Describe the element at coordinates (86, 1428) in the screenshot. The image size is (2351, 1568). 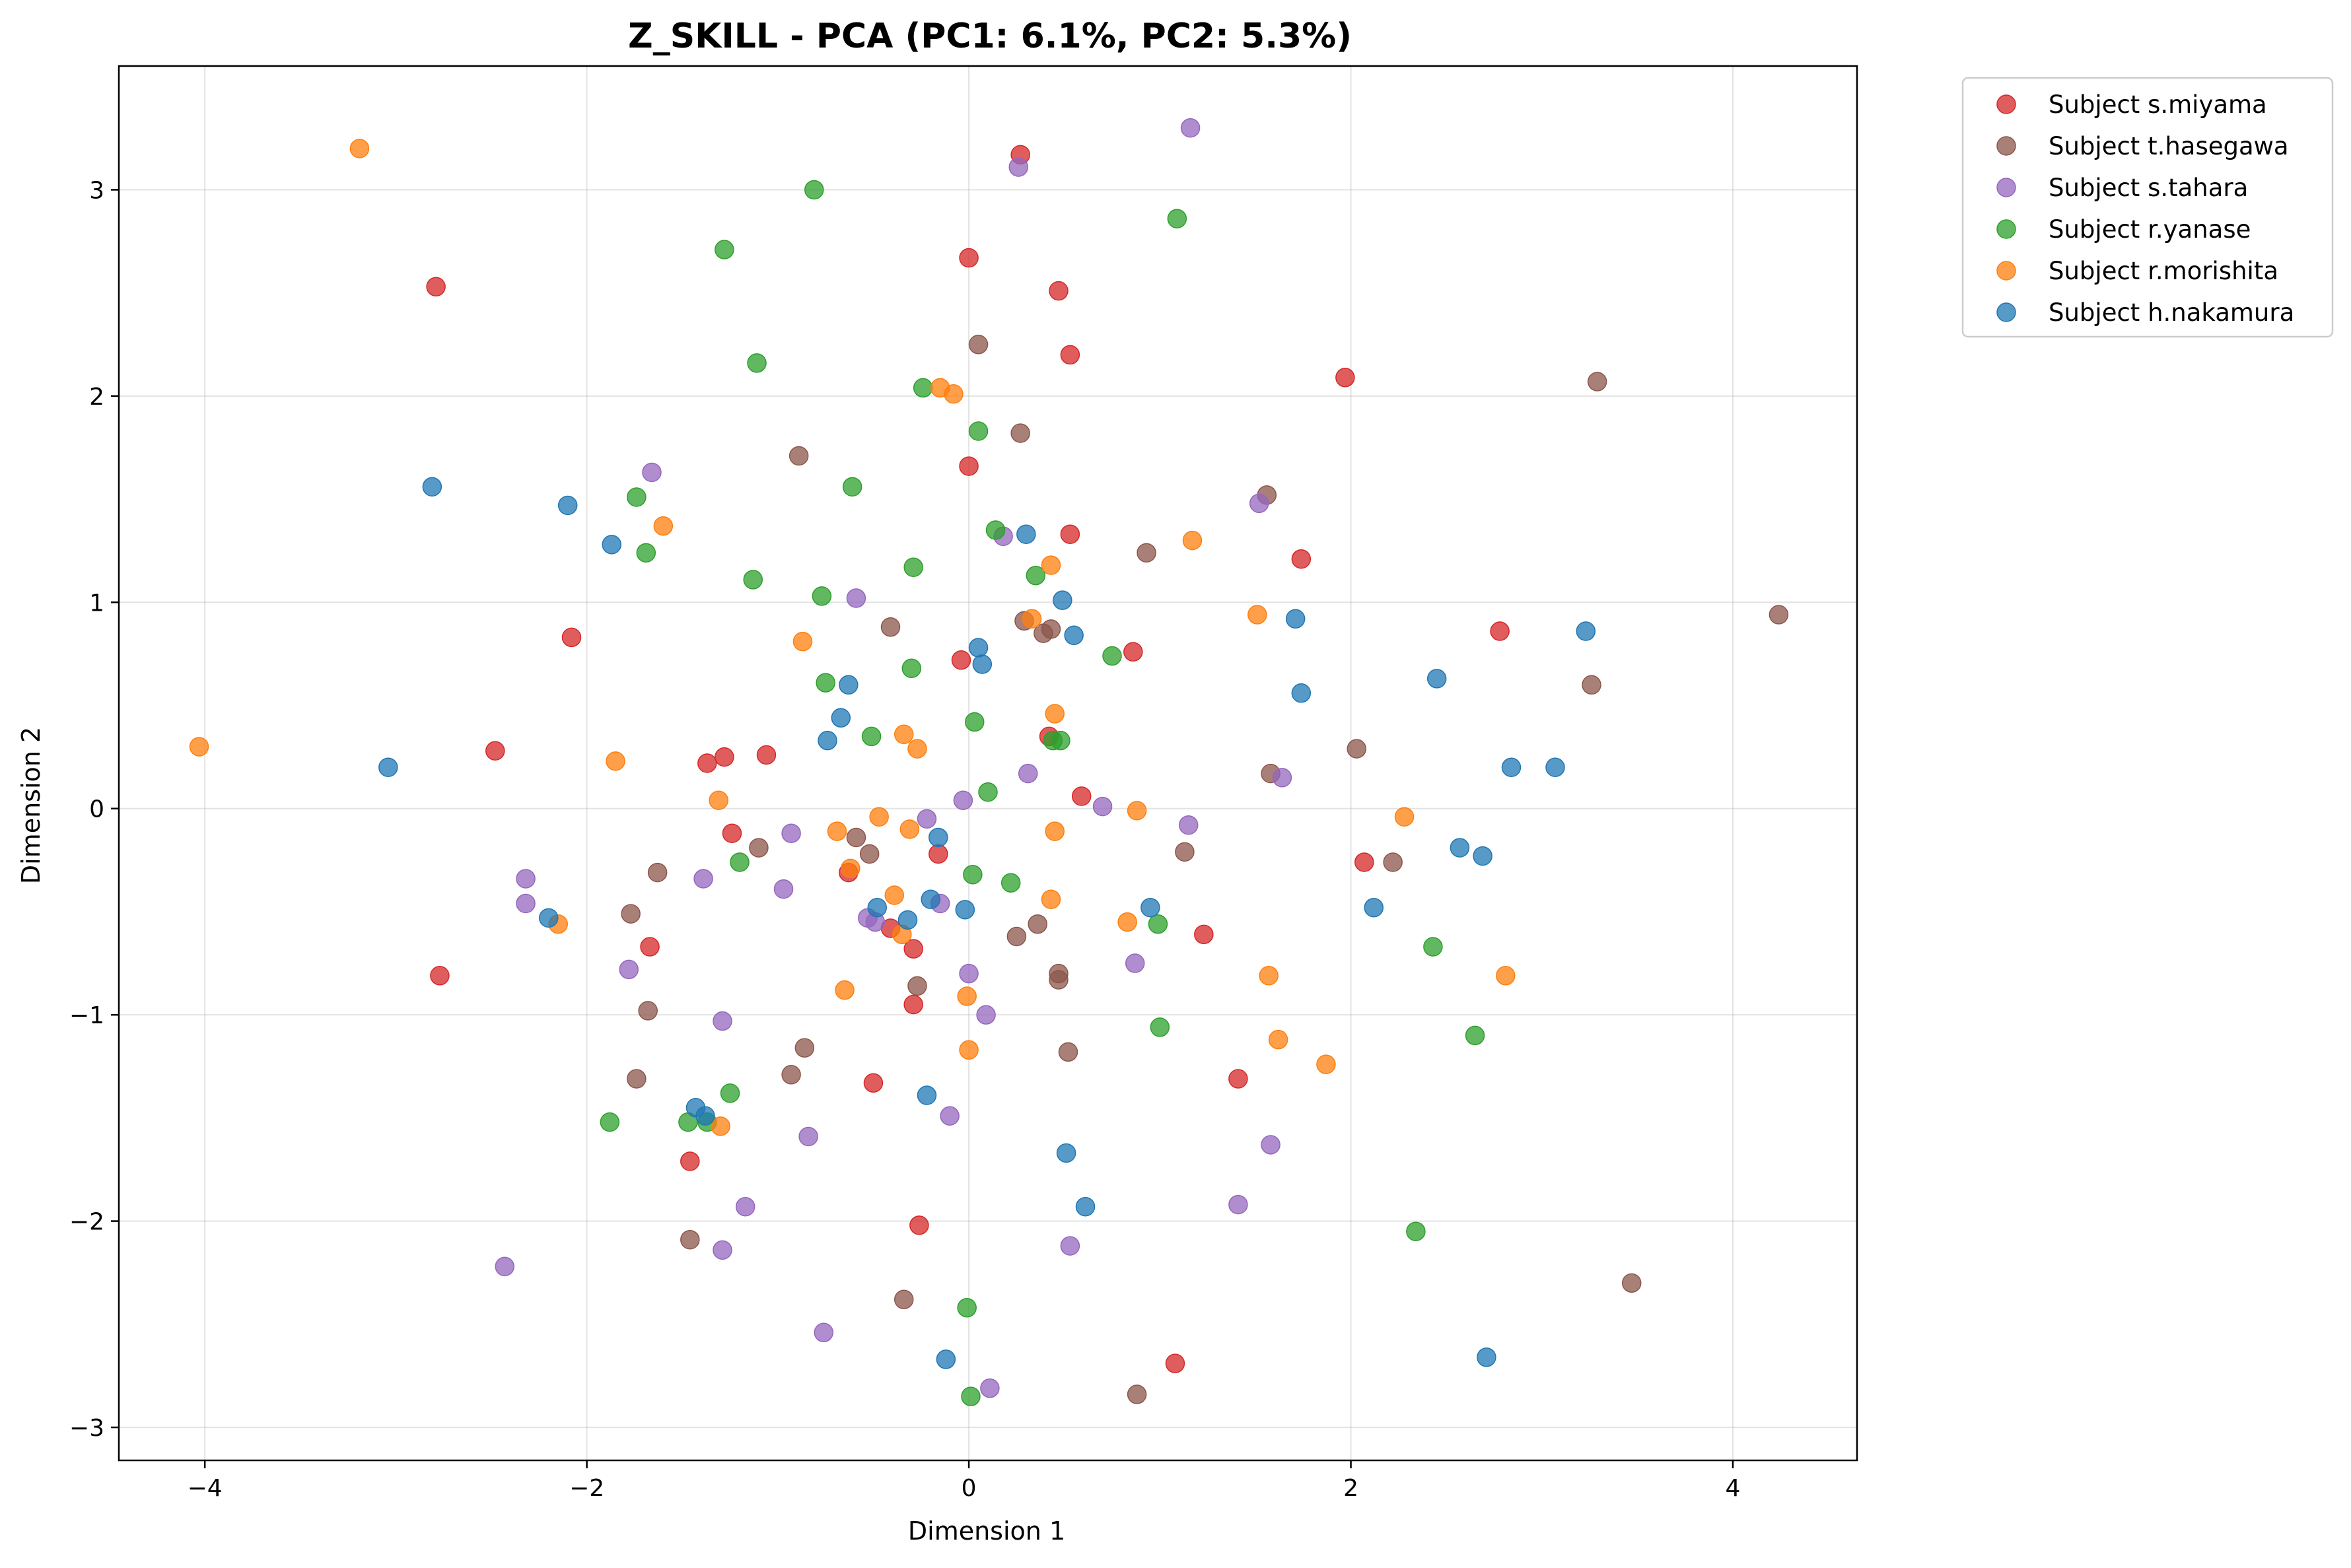
I see `y-tick-label: −3` at that location.